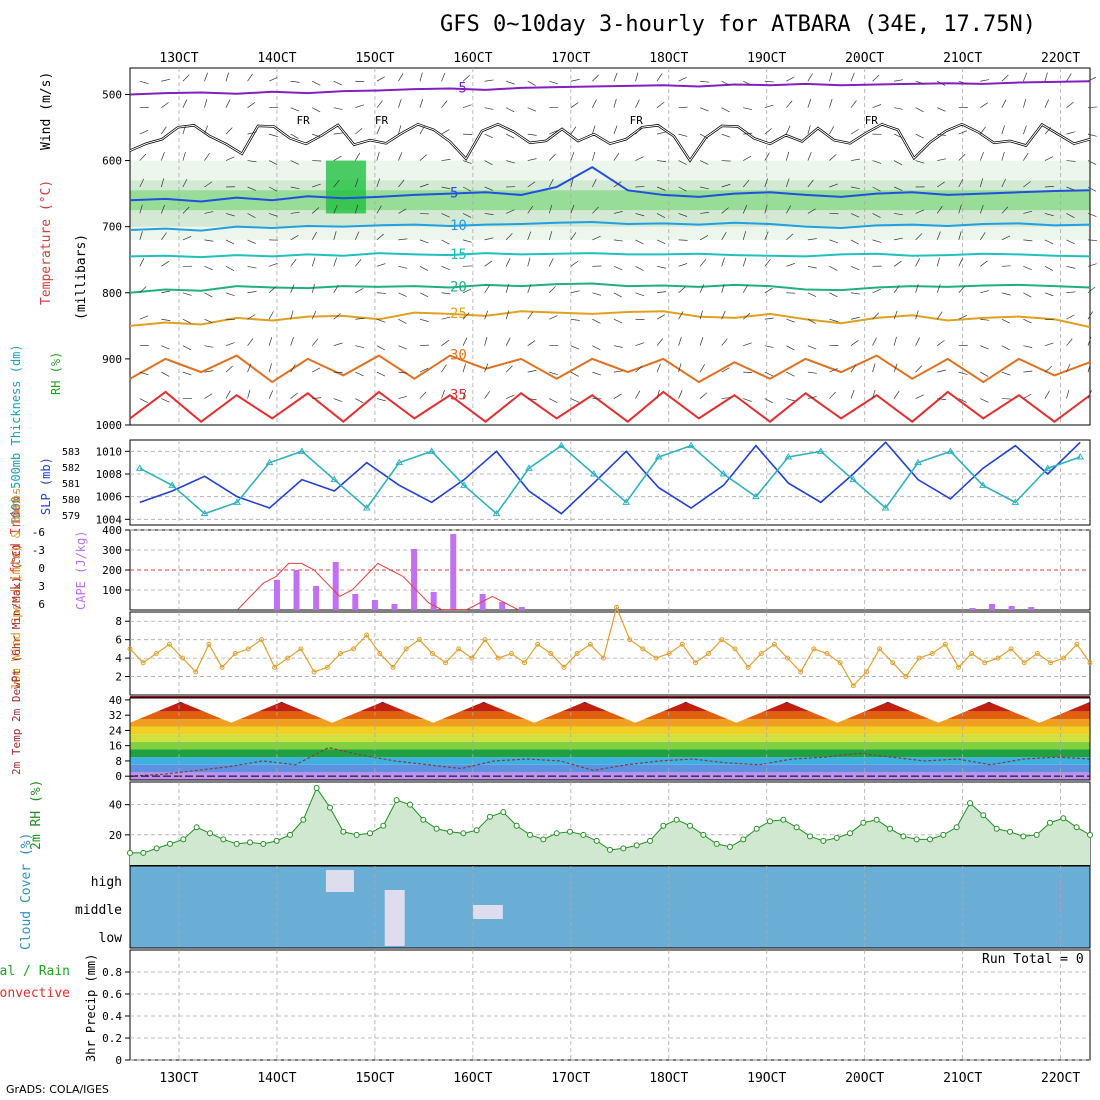 This screenshot has width=1100, height=1100. Describe the element at coordinates (109, 425) in the screenshot. I see `profile-ytick-label: 1000` at that location.